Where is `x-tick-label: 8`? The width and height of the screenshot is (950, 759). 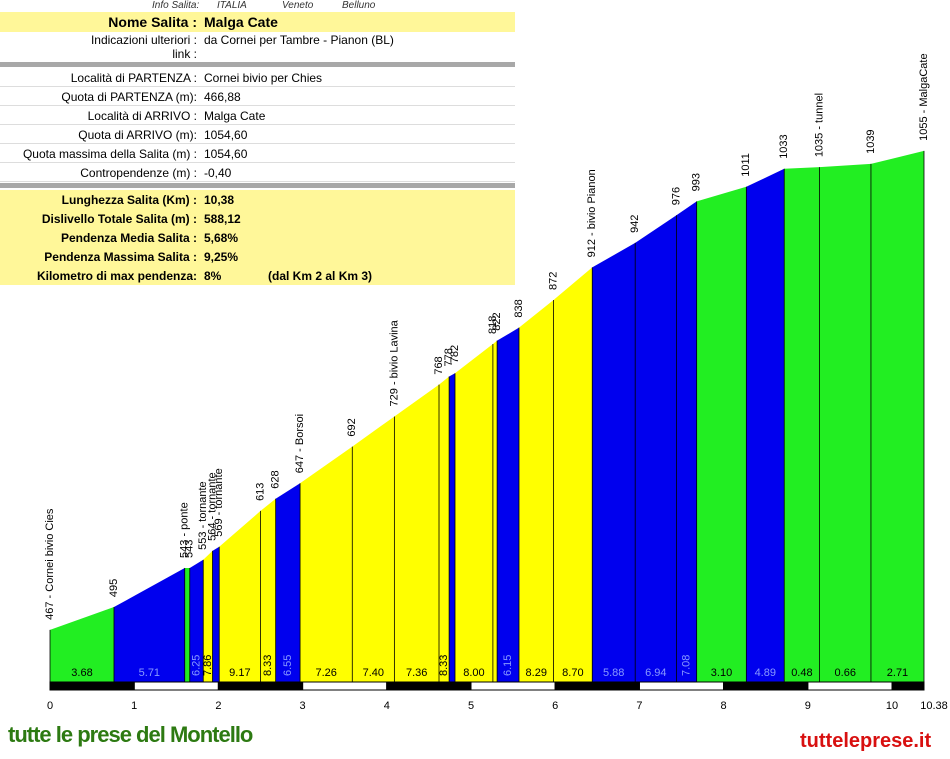
x-tick-label: 8 is located at coordinates (724, 706).